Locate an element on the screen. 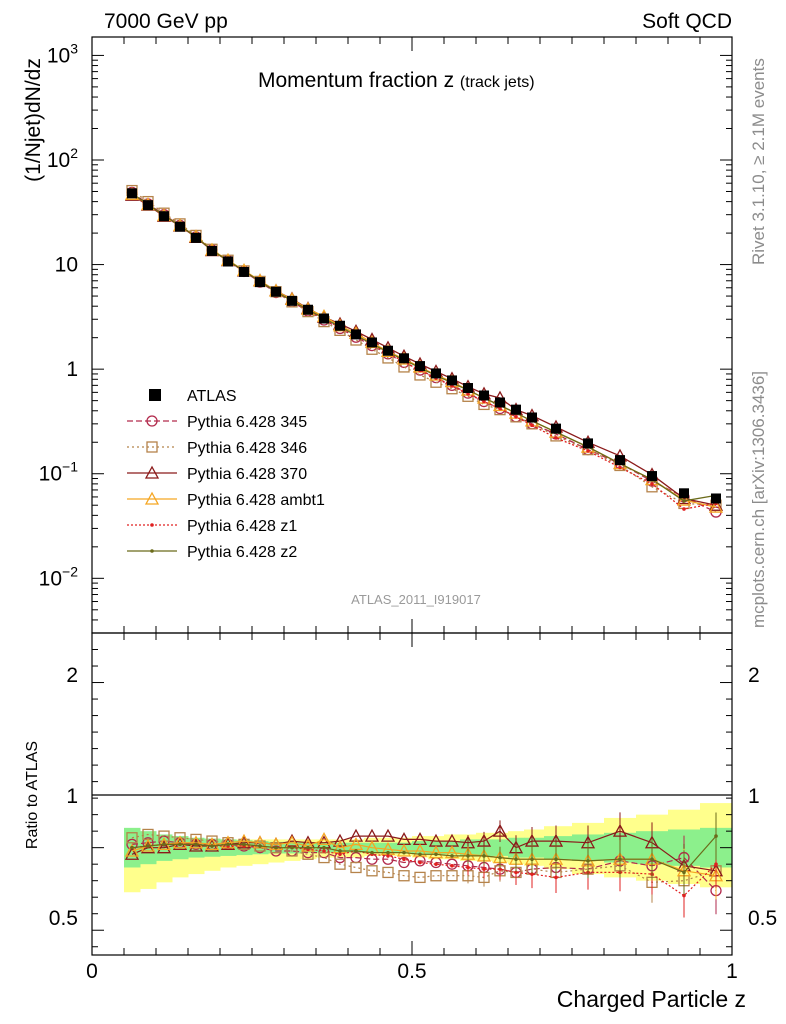 Image resolution: width=786 pixels, height=1024 pixels. legend-entry-3: Pythia 6.428 370 is located at coordinates (217, 474).